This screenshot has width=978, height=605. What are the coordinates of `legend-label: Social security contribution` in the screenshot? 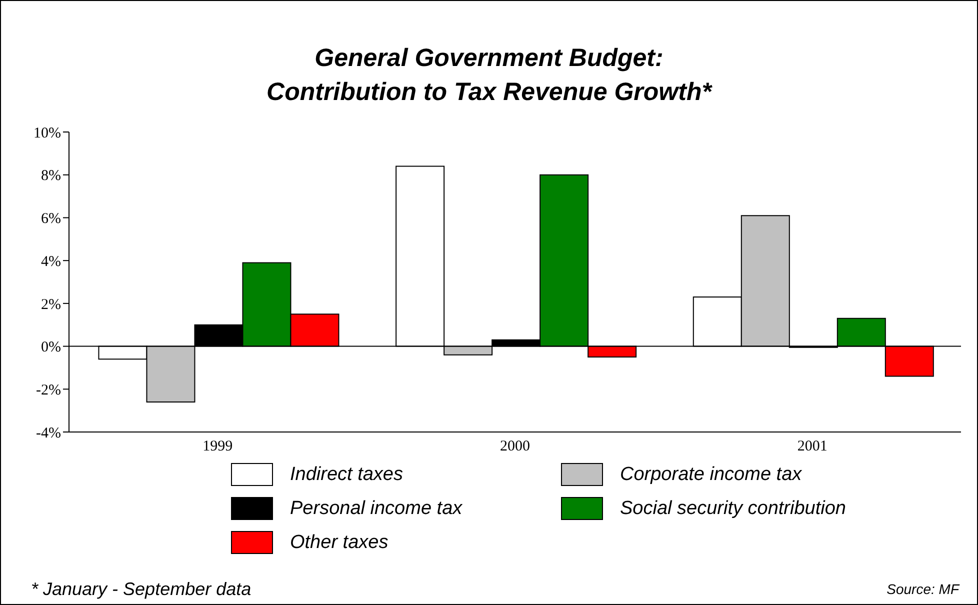 It's located at (733, 509).